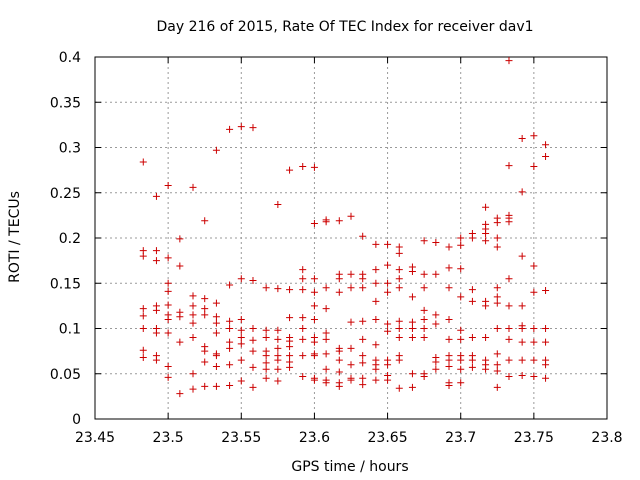 This screenshot has width=640, height=480. Describe the element at coordinates (534, 438) in the screenshot. I see `x-tick-label: 23.75` at that location.